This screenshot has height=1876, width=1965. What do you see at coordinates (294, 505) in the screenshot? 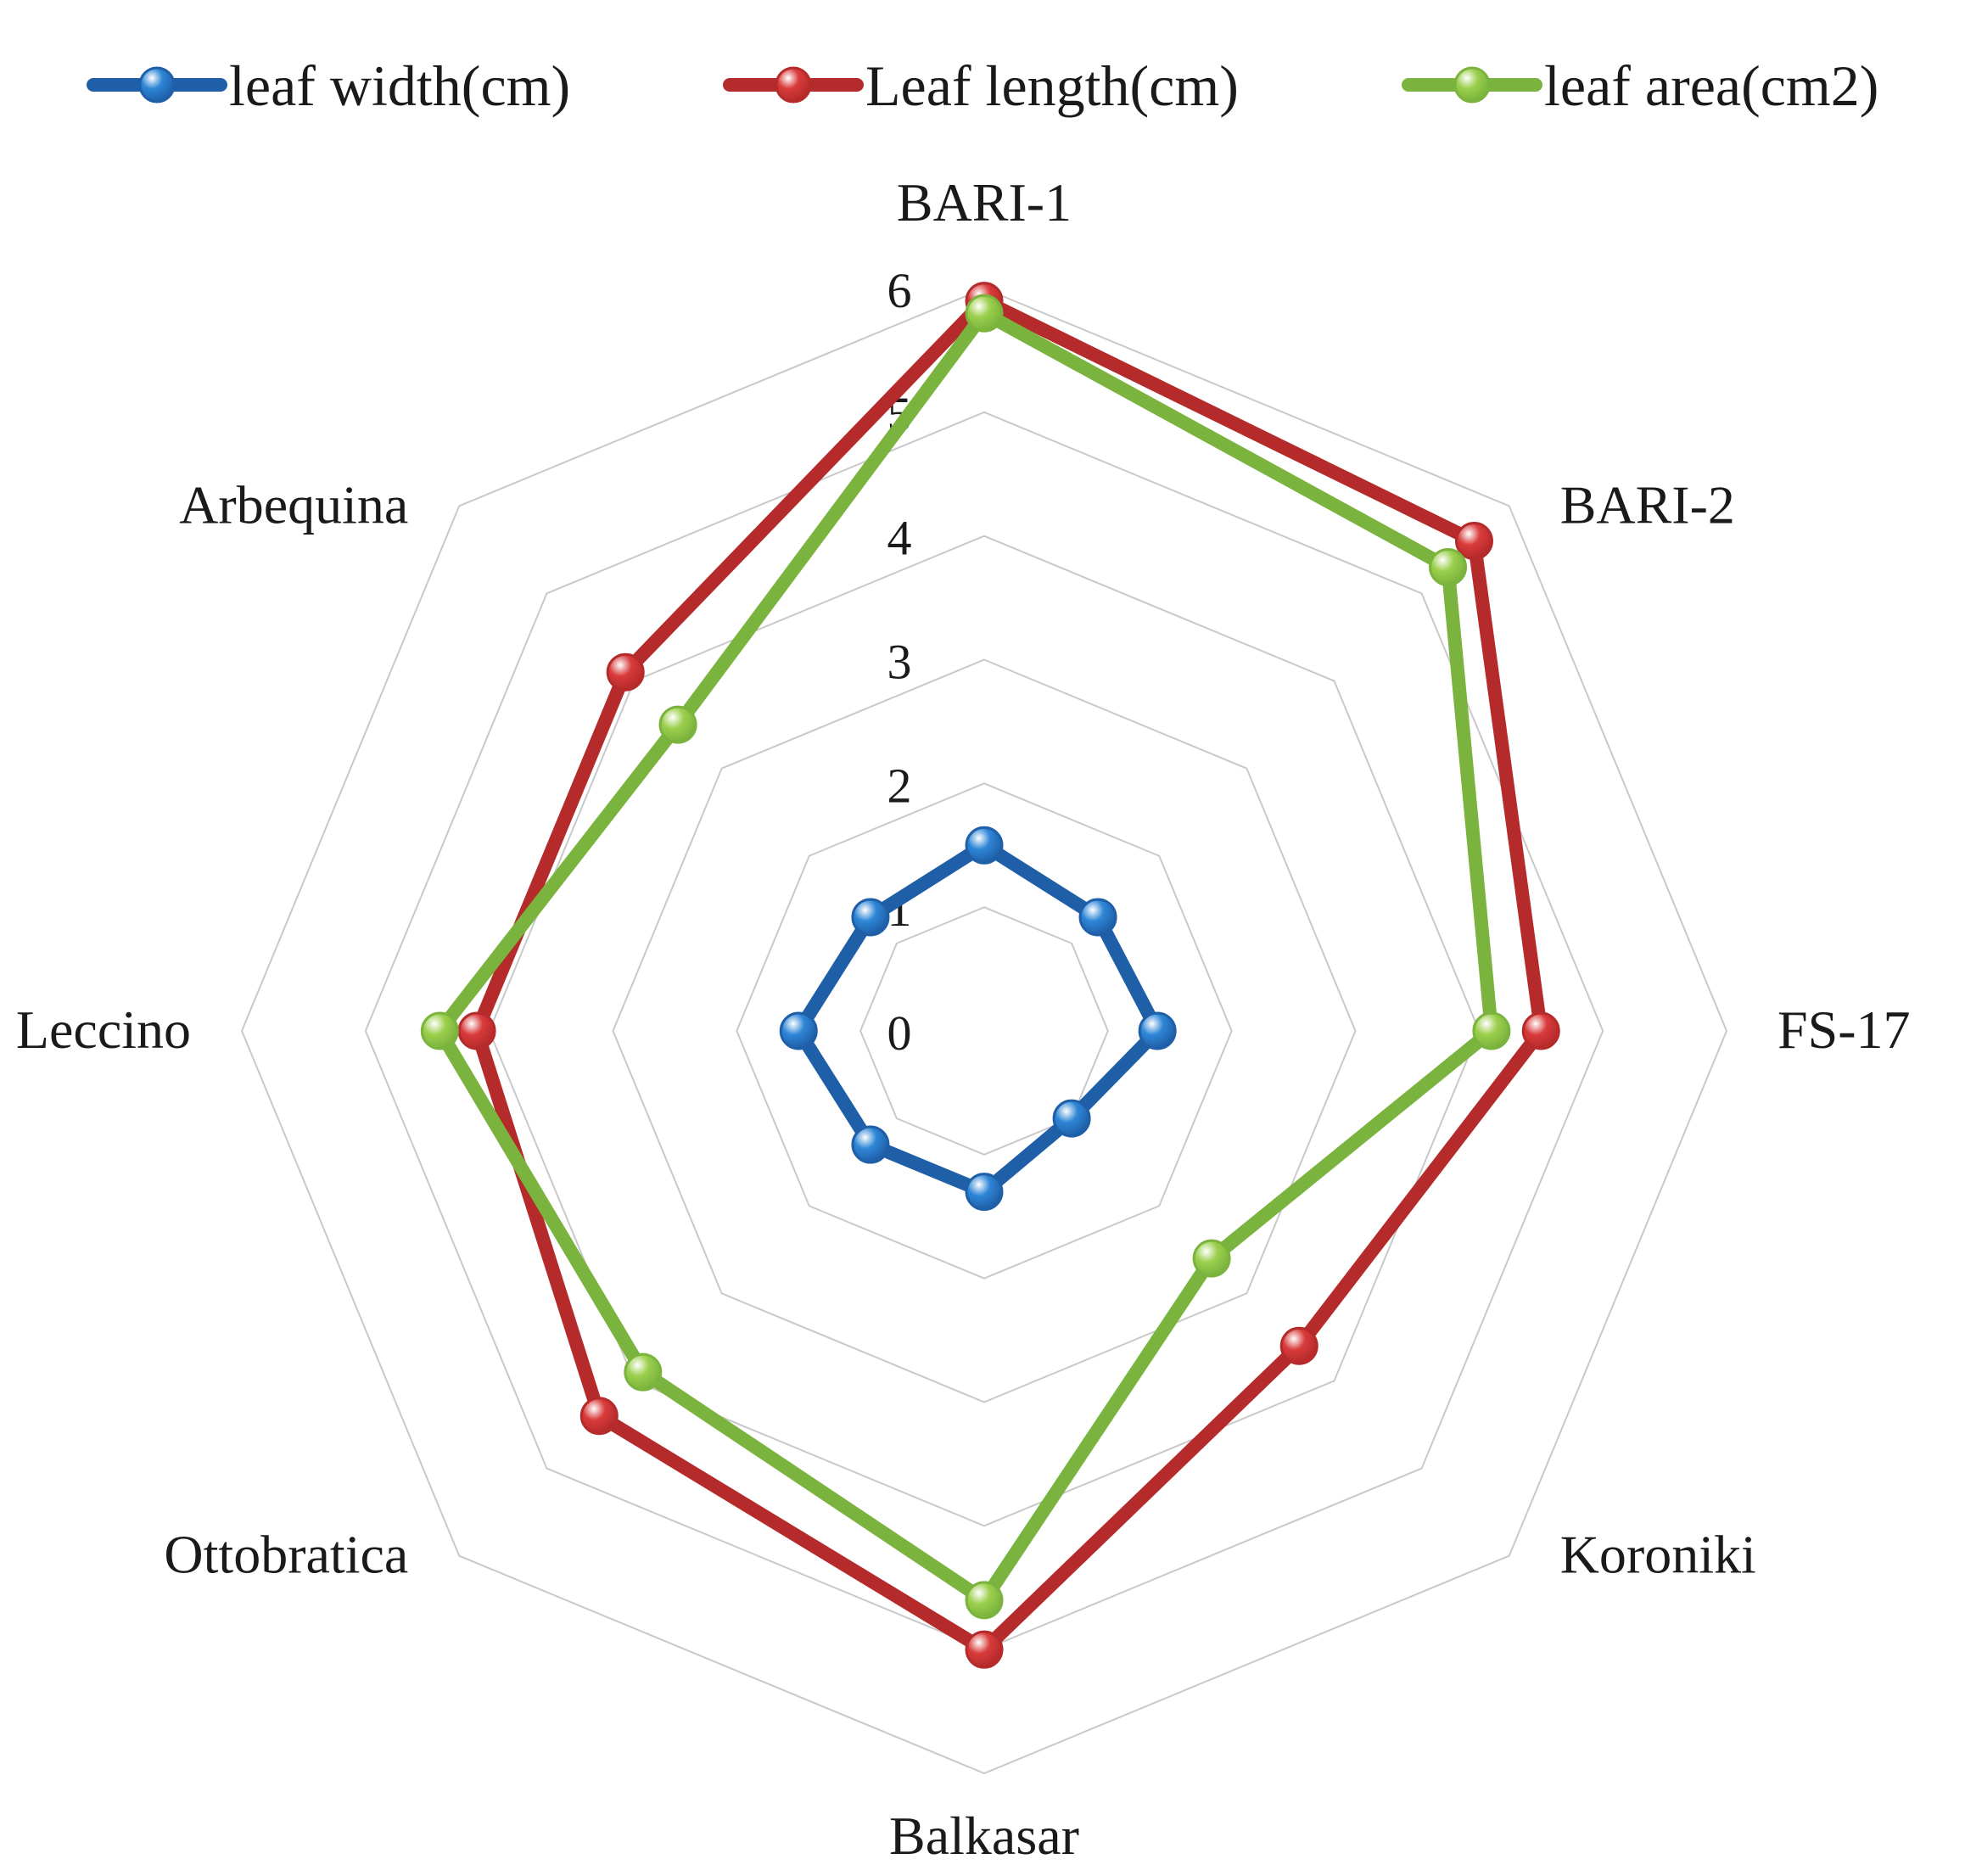
I see `category-label-arbequina: Arbequina` at bounding box center [294, 505].